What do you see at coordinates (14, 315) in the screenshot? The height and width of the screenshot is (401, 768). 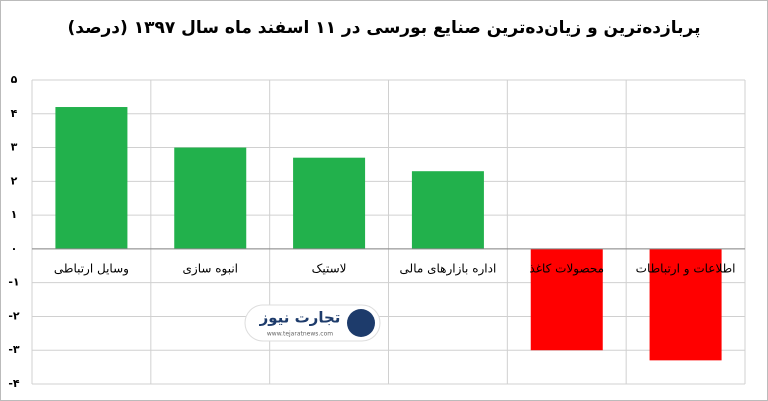 I see `y-tick-label: -۲` at bounding box center [14, 315].